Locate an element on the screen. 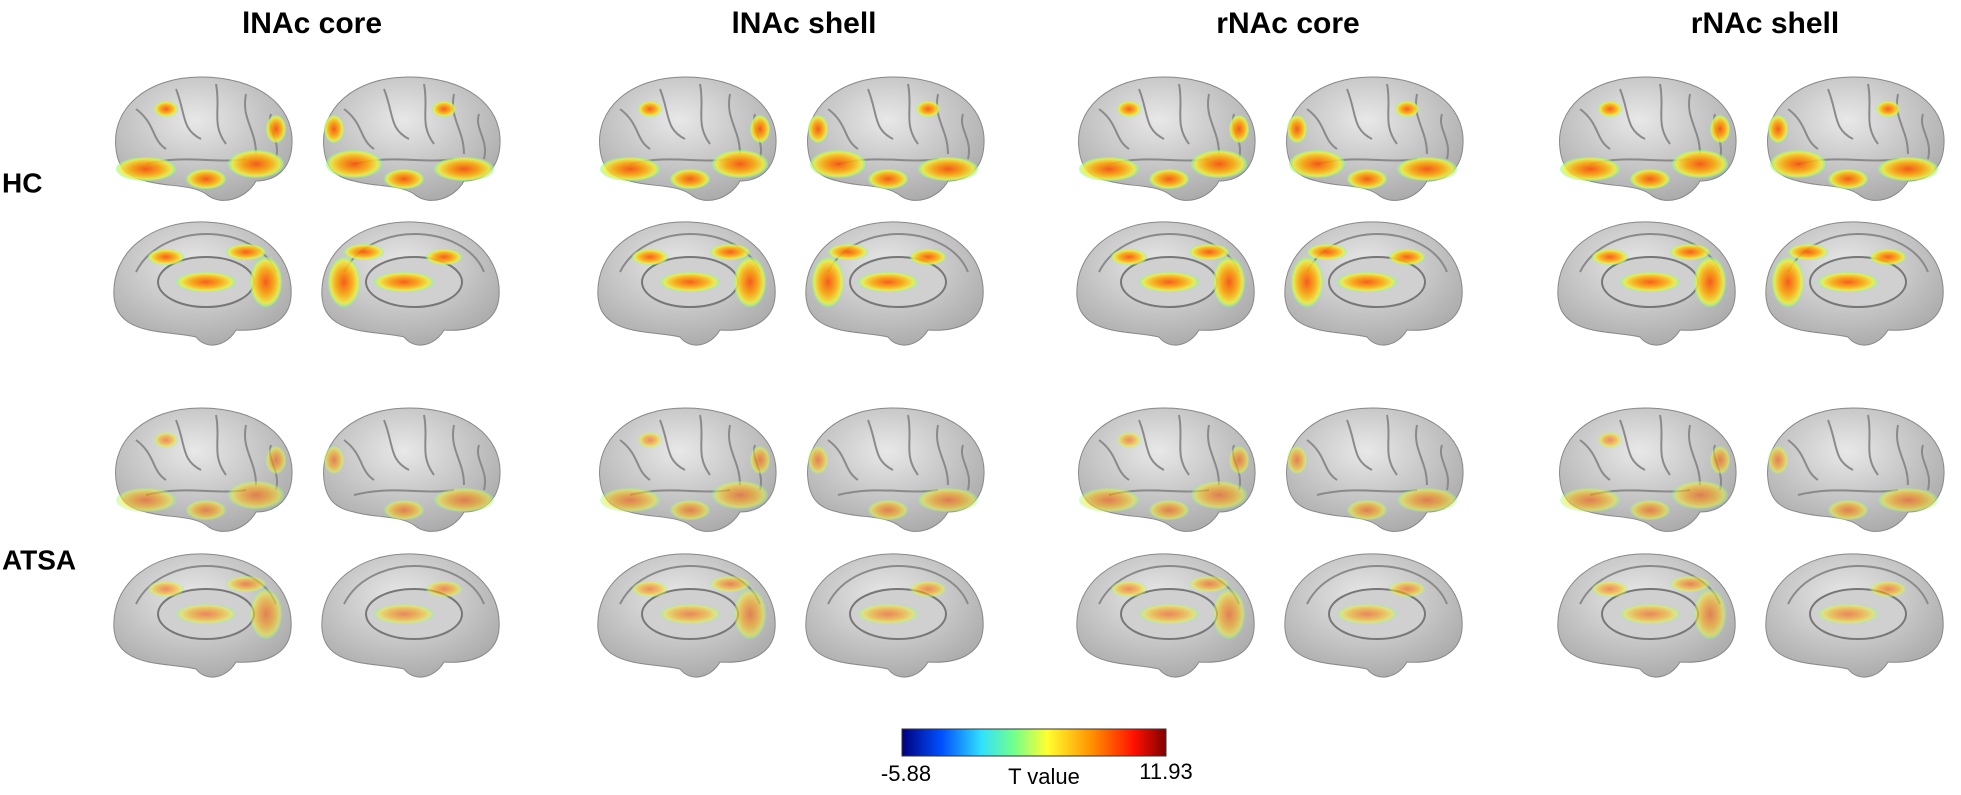 This screenshot has width=1961, height=795. column-title: lNAc core is located at coordinates (312, 23).